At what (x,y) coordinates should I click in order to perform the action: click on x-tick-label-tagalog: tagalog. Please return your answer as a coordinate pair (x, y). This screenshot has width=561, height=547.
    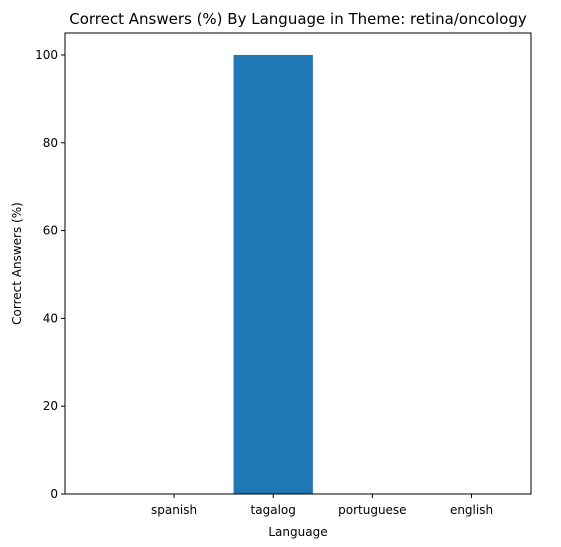
    Looking at the image, I should click on (273, 510).